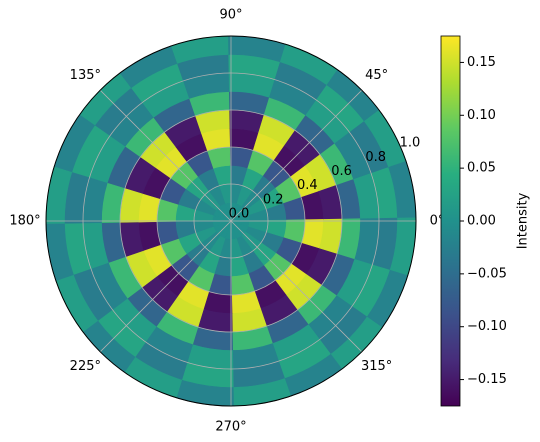 This screenshot has width=540, height=442. Describe the element at coordinates (230, 15) in the screenshot. I see `angular-tick-label: 90°` at that location.